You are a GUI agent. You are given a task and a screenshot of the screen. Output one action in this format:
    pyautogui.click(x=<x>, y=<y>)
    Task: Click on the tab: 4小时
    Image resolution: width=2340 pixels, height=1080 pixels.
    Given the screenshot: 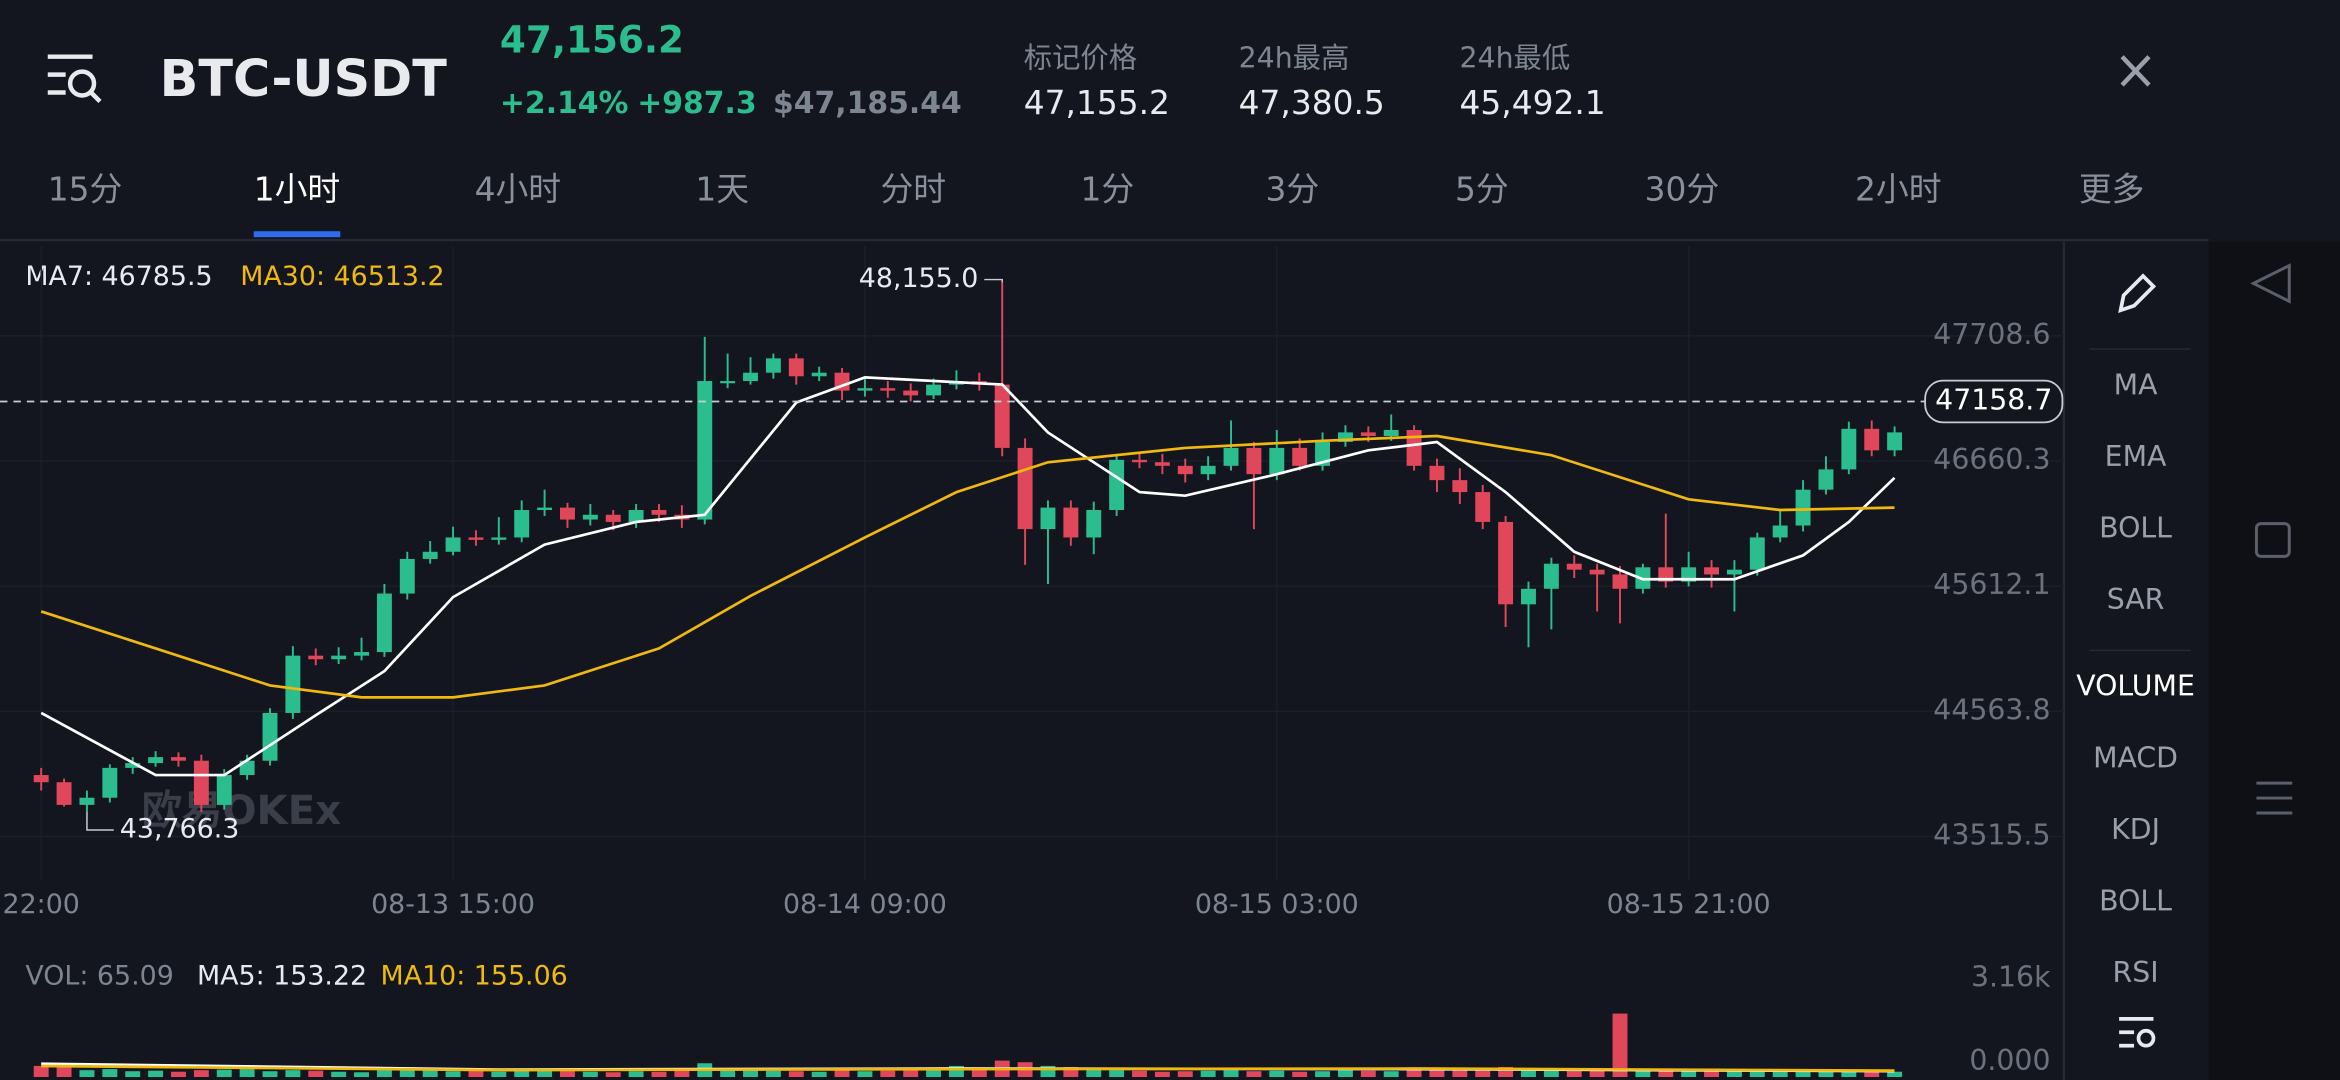 What is the action you would take?
    pyautogui.click(x=518, y=189)
    